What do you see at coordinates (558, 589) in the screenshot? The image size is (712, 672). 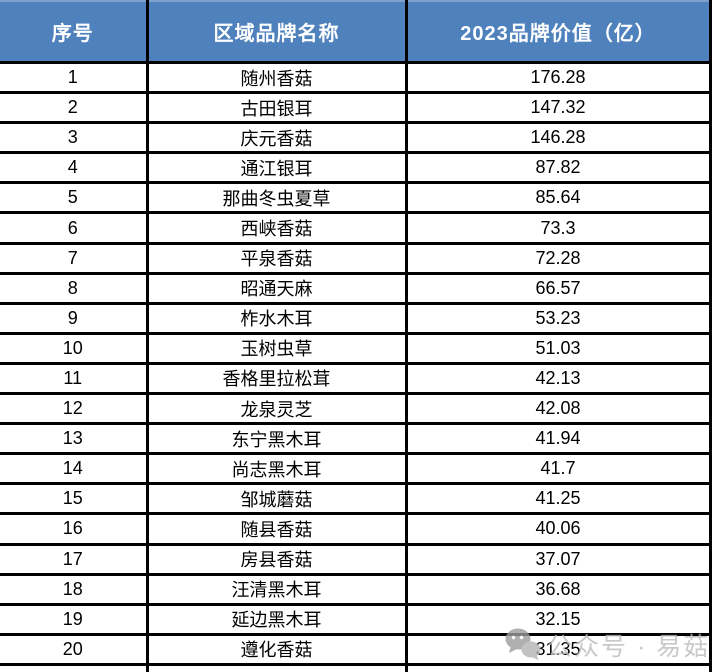 I see `value-cell: 36.68` at bounding box center [558, 589].